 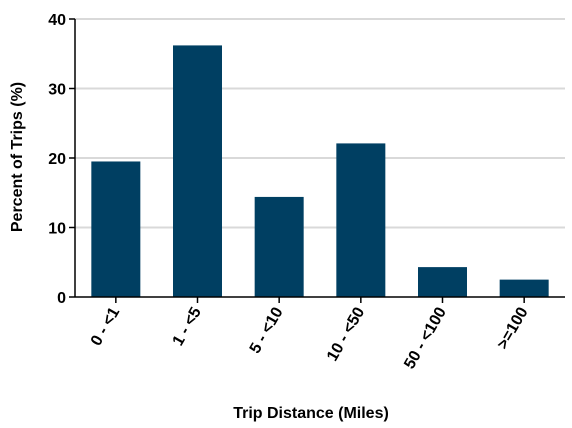 I want to click on x-tick-label: 0 - <1, so click(x=105, y=326).